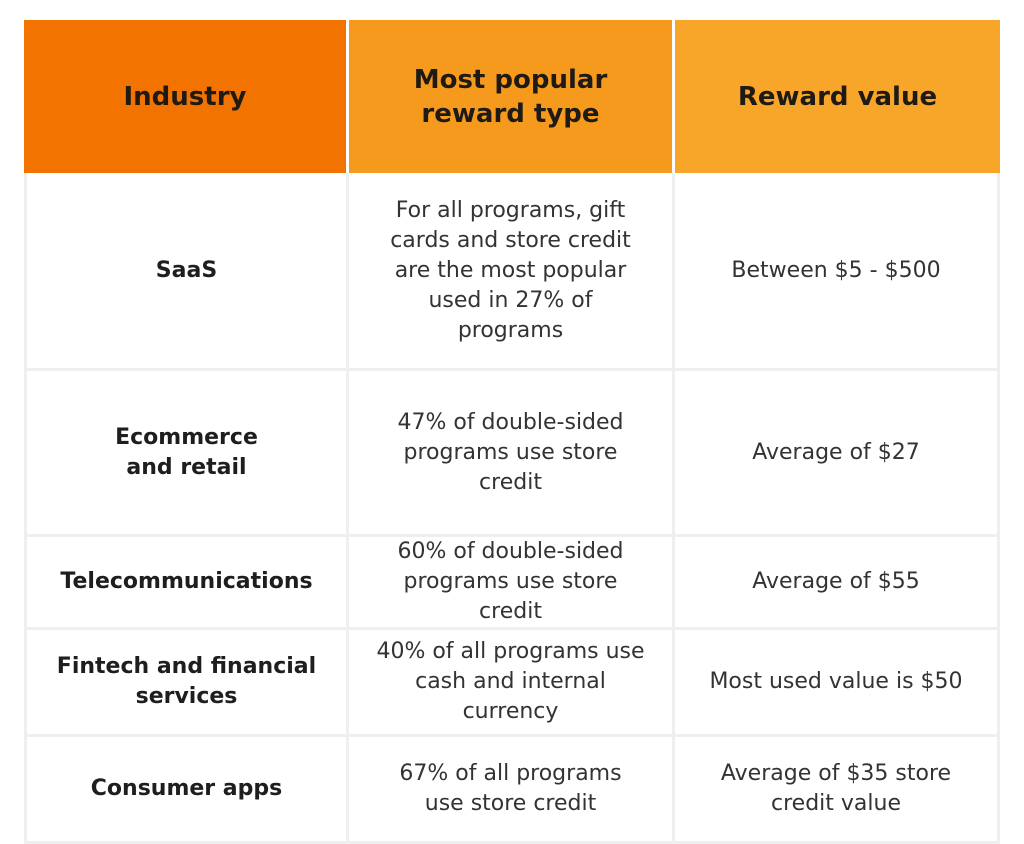 This screenshot has width=1024, height=844. Describe the element at coordinates (837, 683) in the screenshot. I see `reward-value-cell: Most used value is $50` at that location.